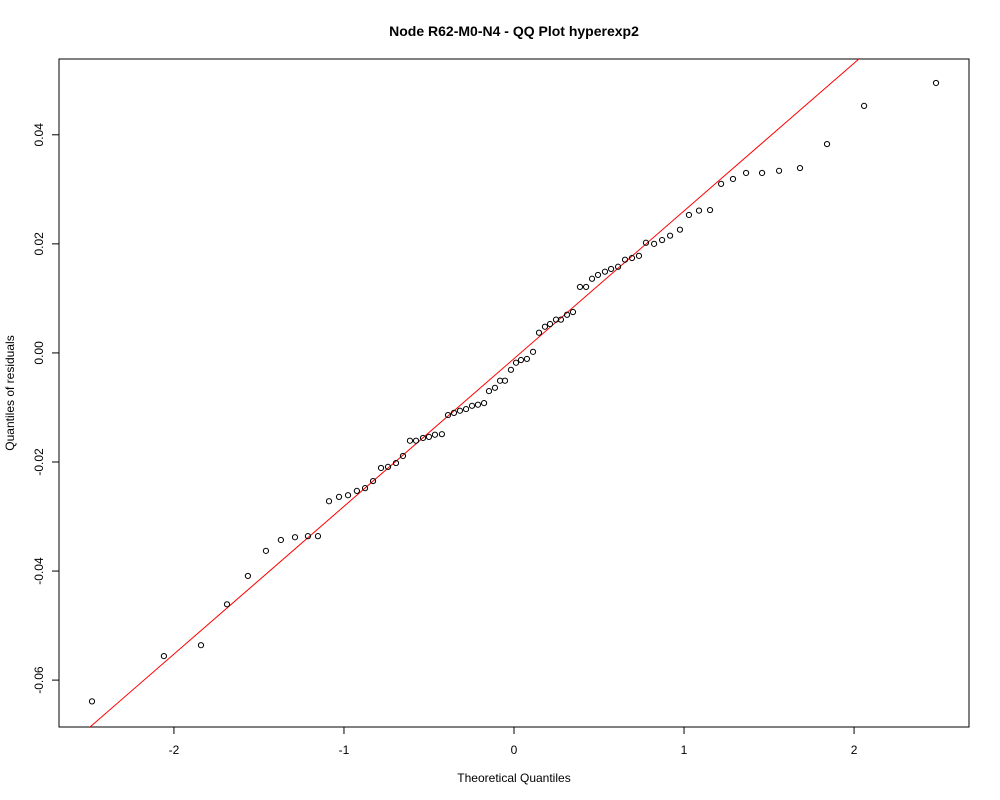 Image resolution: width=1000 pixels, height=800 pixels. What do you see at coordinates (684, 750) in the screenshot?
I see `x-tick-label: 1` at bounding box center [684, 750].